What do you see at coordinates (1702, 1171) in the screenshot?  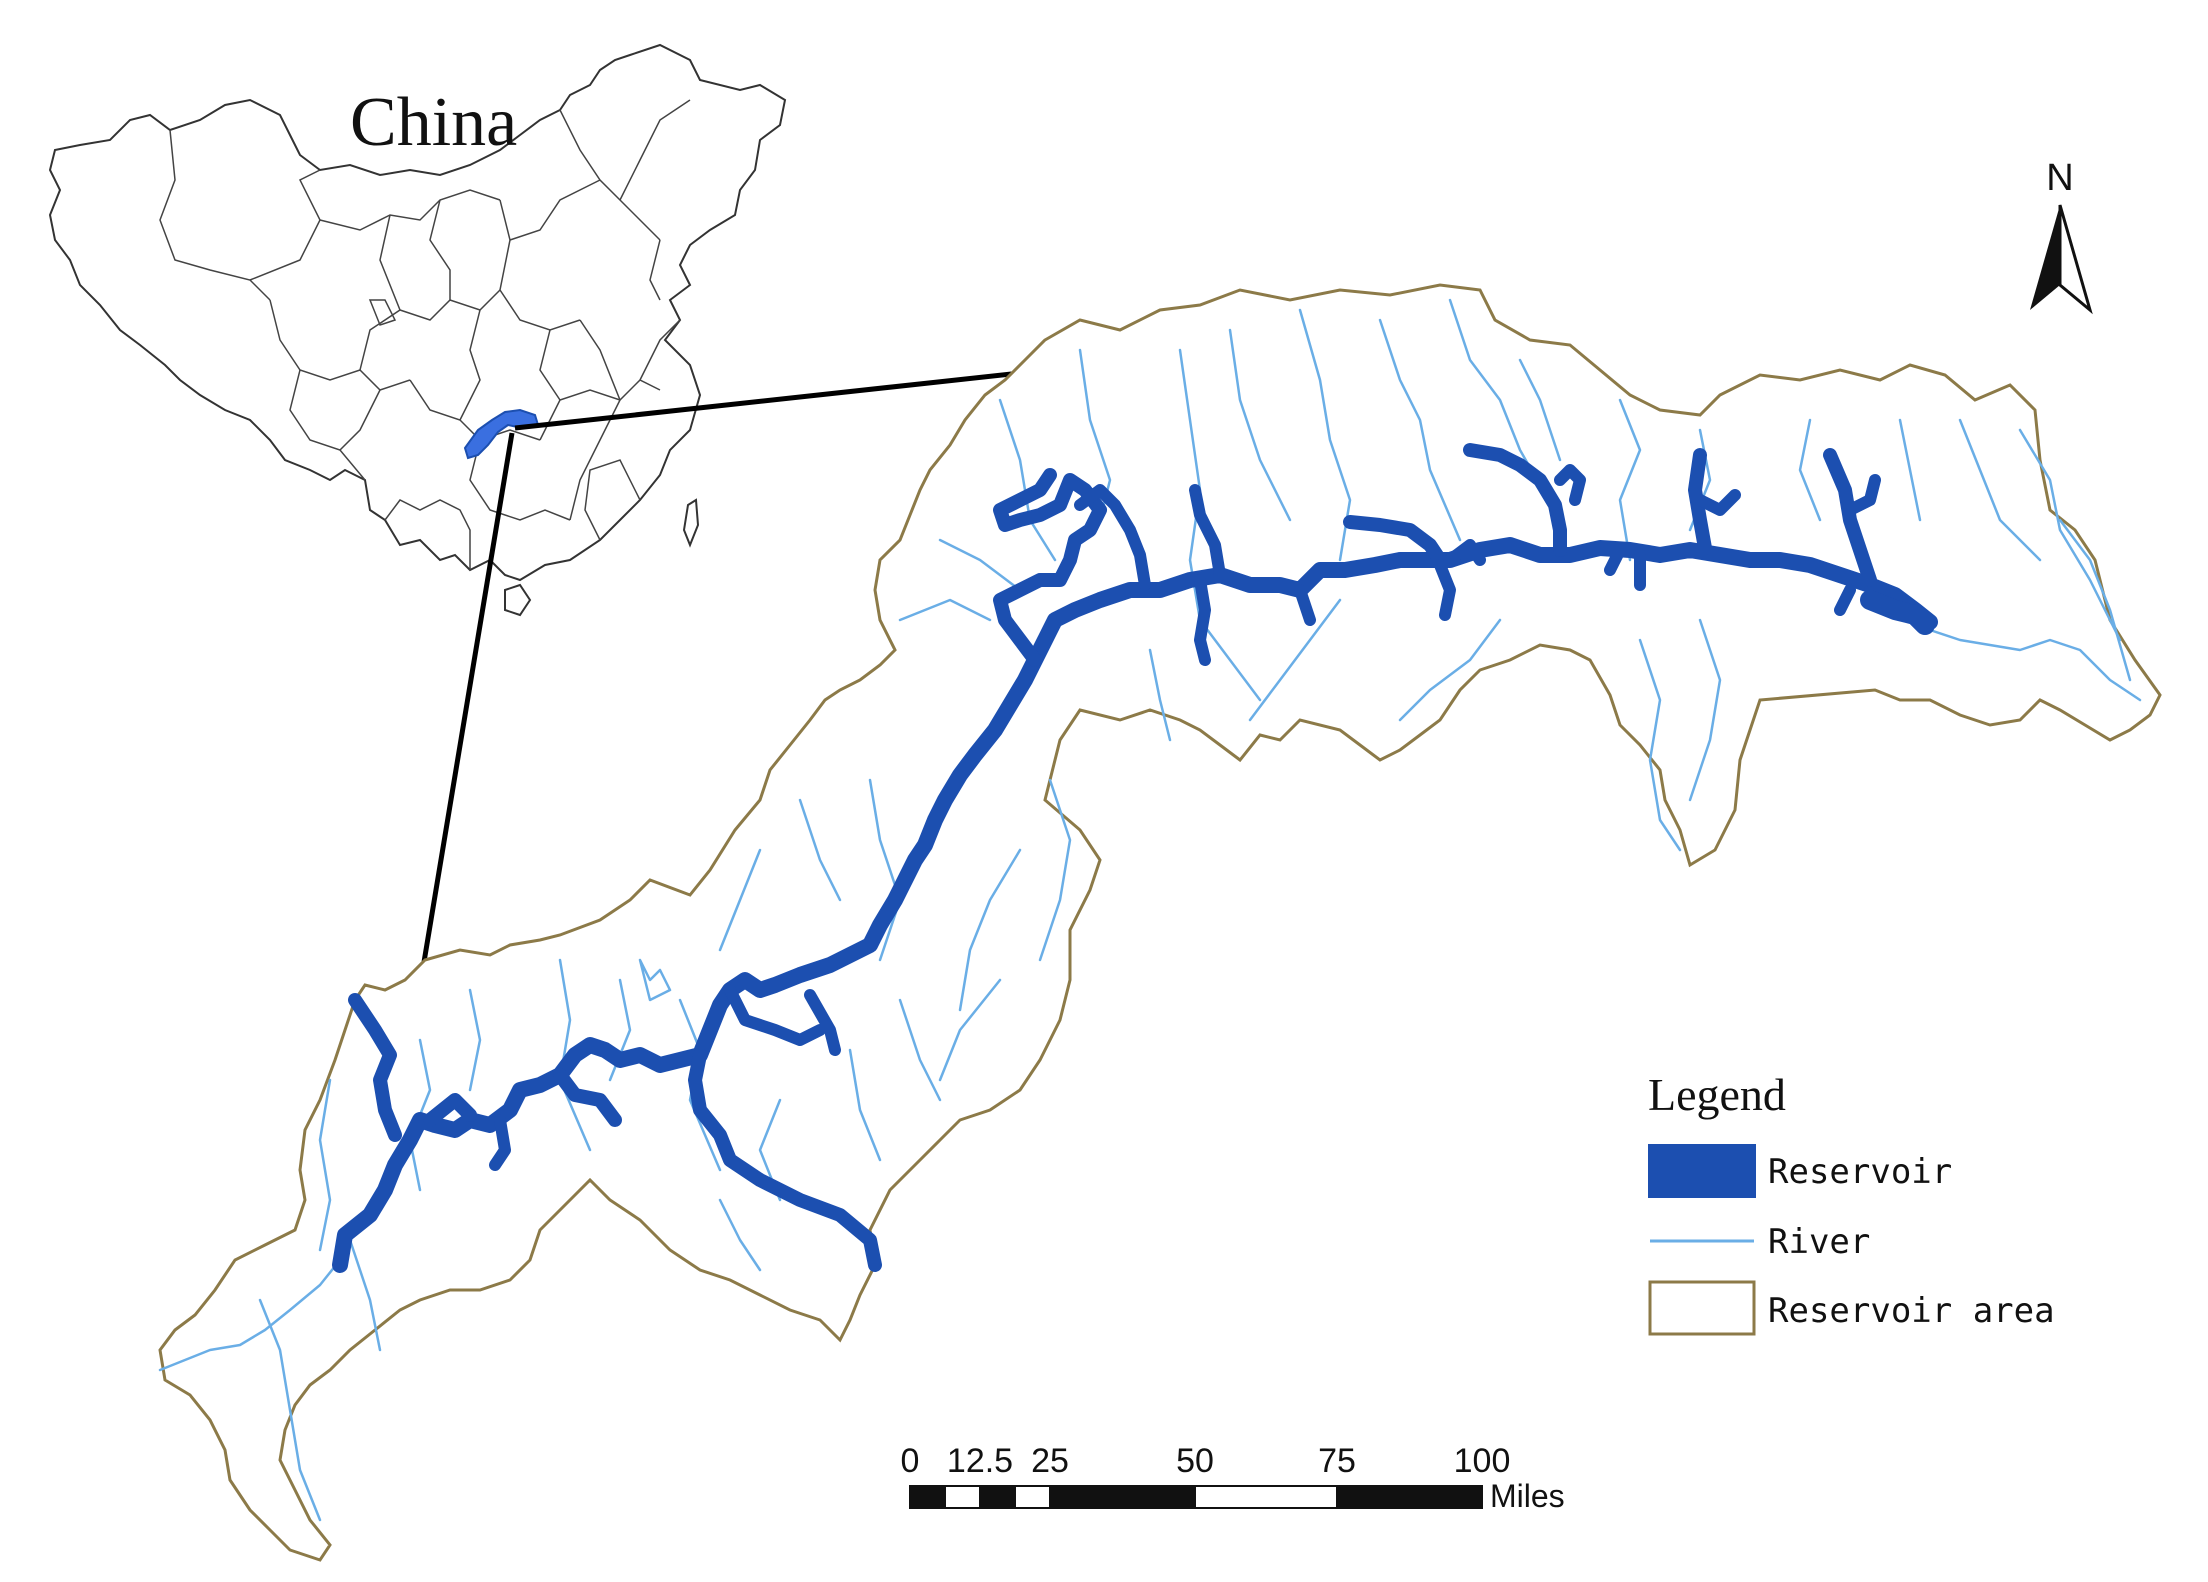 I see `legend-swatch-reservoir` at bounding box center [1702, 1171].